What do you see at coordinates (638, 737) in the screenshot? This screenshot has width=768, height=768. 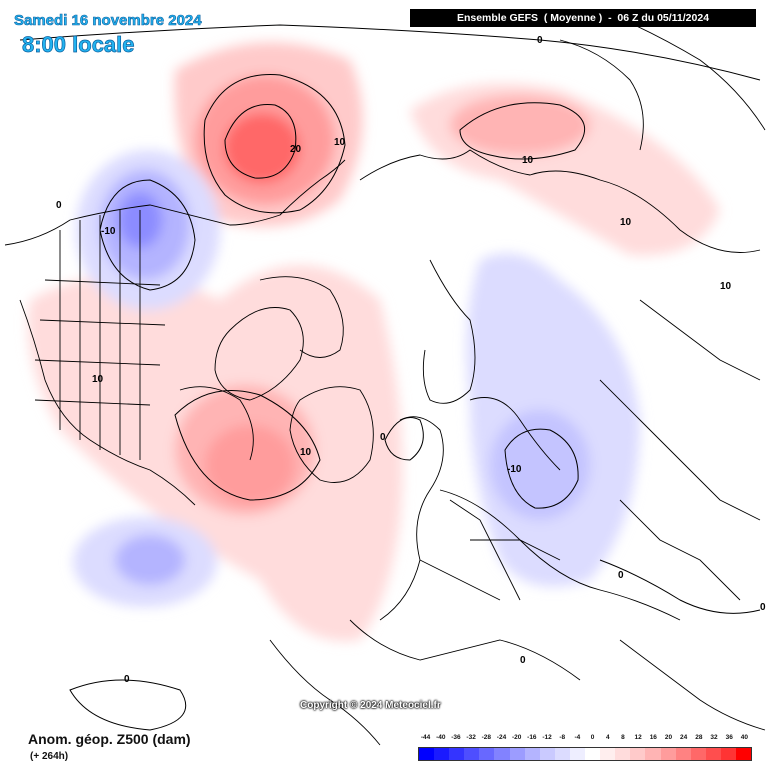 I see `colorbar-tick-label: 12` at bounding box center [638, 737].